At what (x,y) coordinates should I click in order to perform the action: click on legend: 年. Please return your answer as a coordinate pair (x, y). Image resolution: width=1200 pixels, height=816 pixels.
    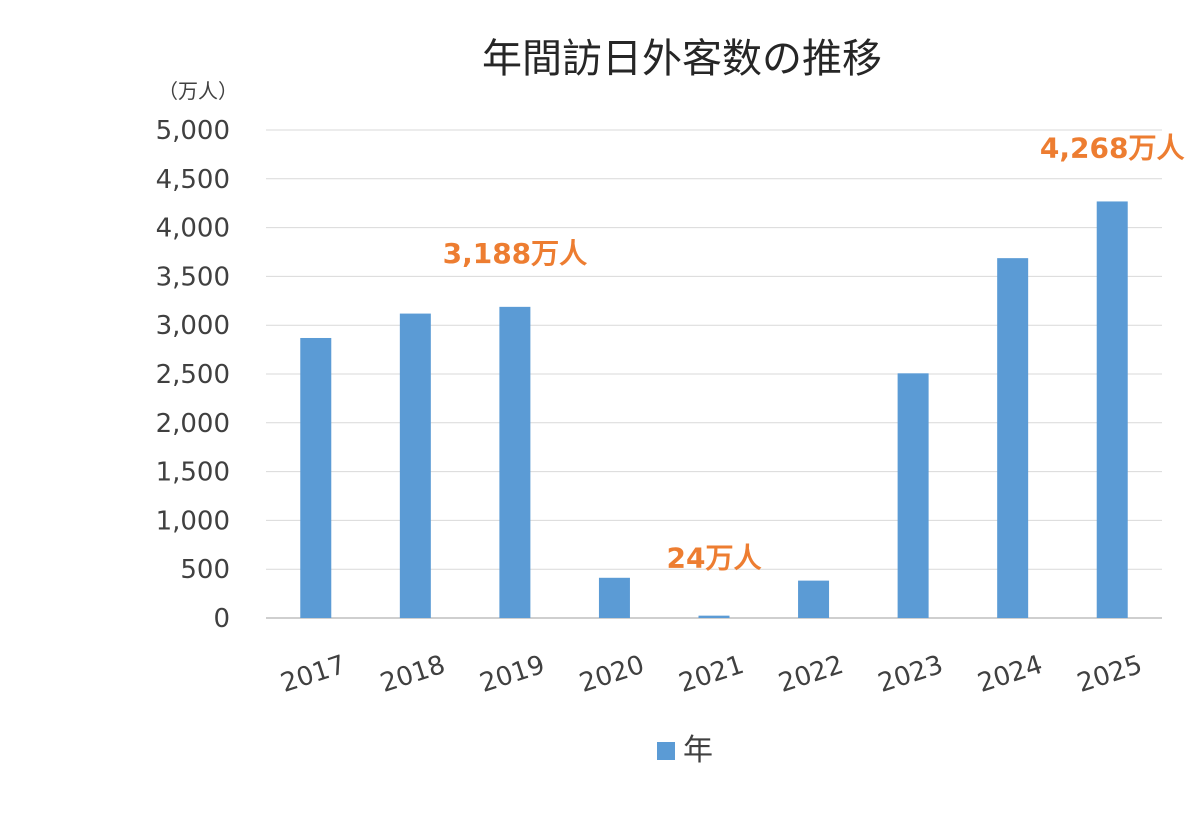
    Looking at the image, I should click on (685, 750).